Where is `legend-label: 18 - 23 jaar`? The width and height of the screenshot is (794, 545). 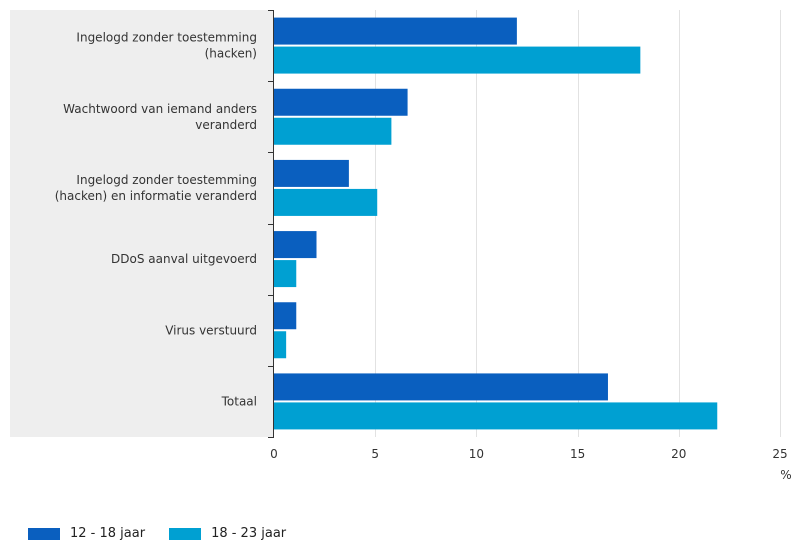
legend-label: 18 - 23 jaar is located at coordinates (249, 533).